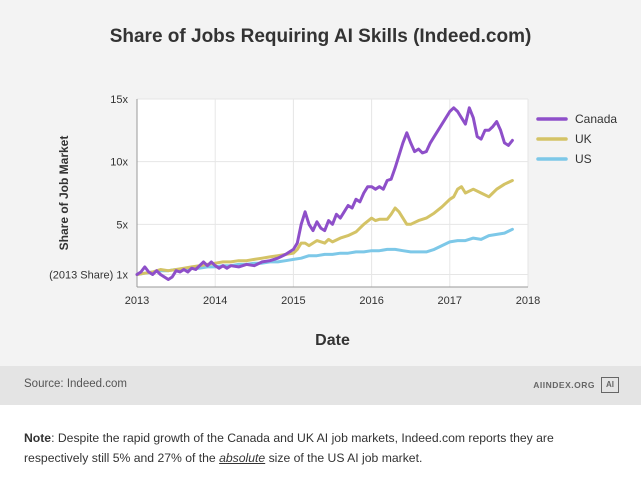  Describe the element at coordinates (242, 458) in the screenshot. I see `note-emphasis: absolute` at that location.